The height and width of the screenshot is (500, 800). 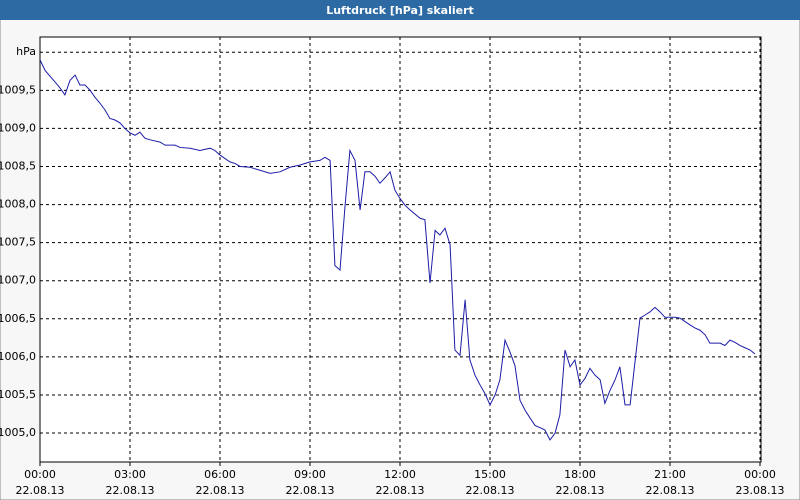 I want to click on title-bar, so click(x=400, y=10).